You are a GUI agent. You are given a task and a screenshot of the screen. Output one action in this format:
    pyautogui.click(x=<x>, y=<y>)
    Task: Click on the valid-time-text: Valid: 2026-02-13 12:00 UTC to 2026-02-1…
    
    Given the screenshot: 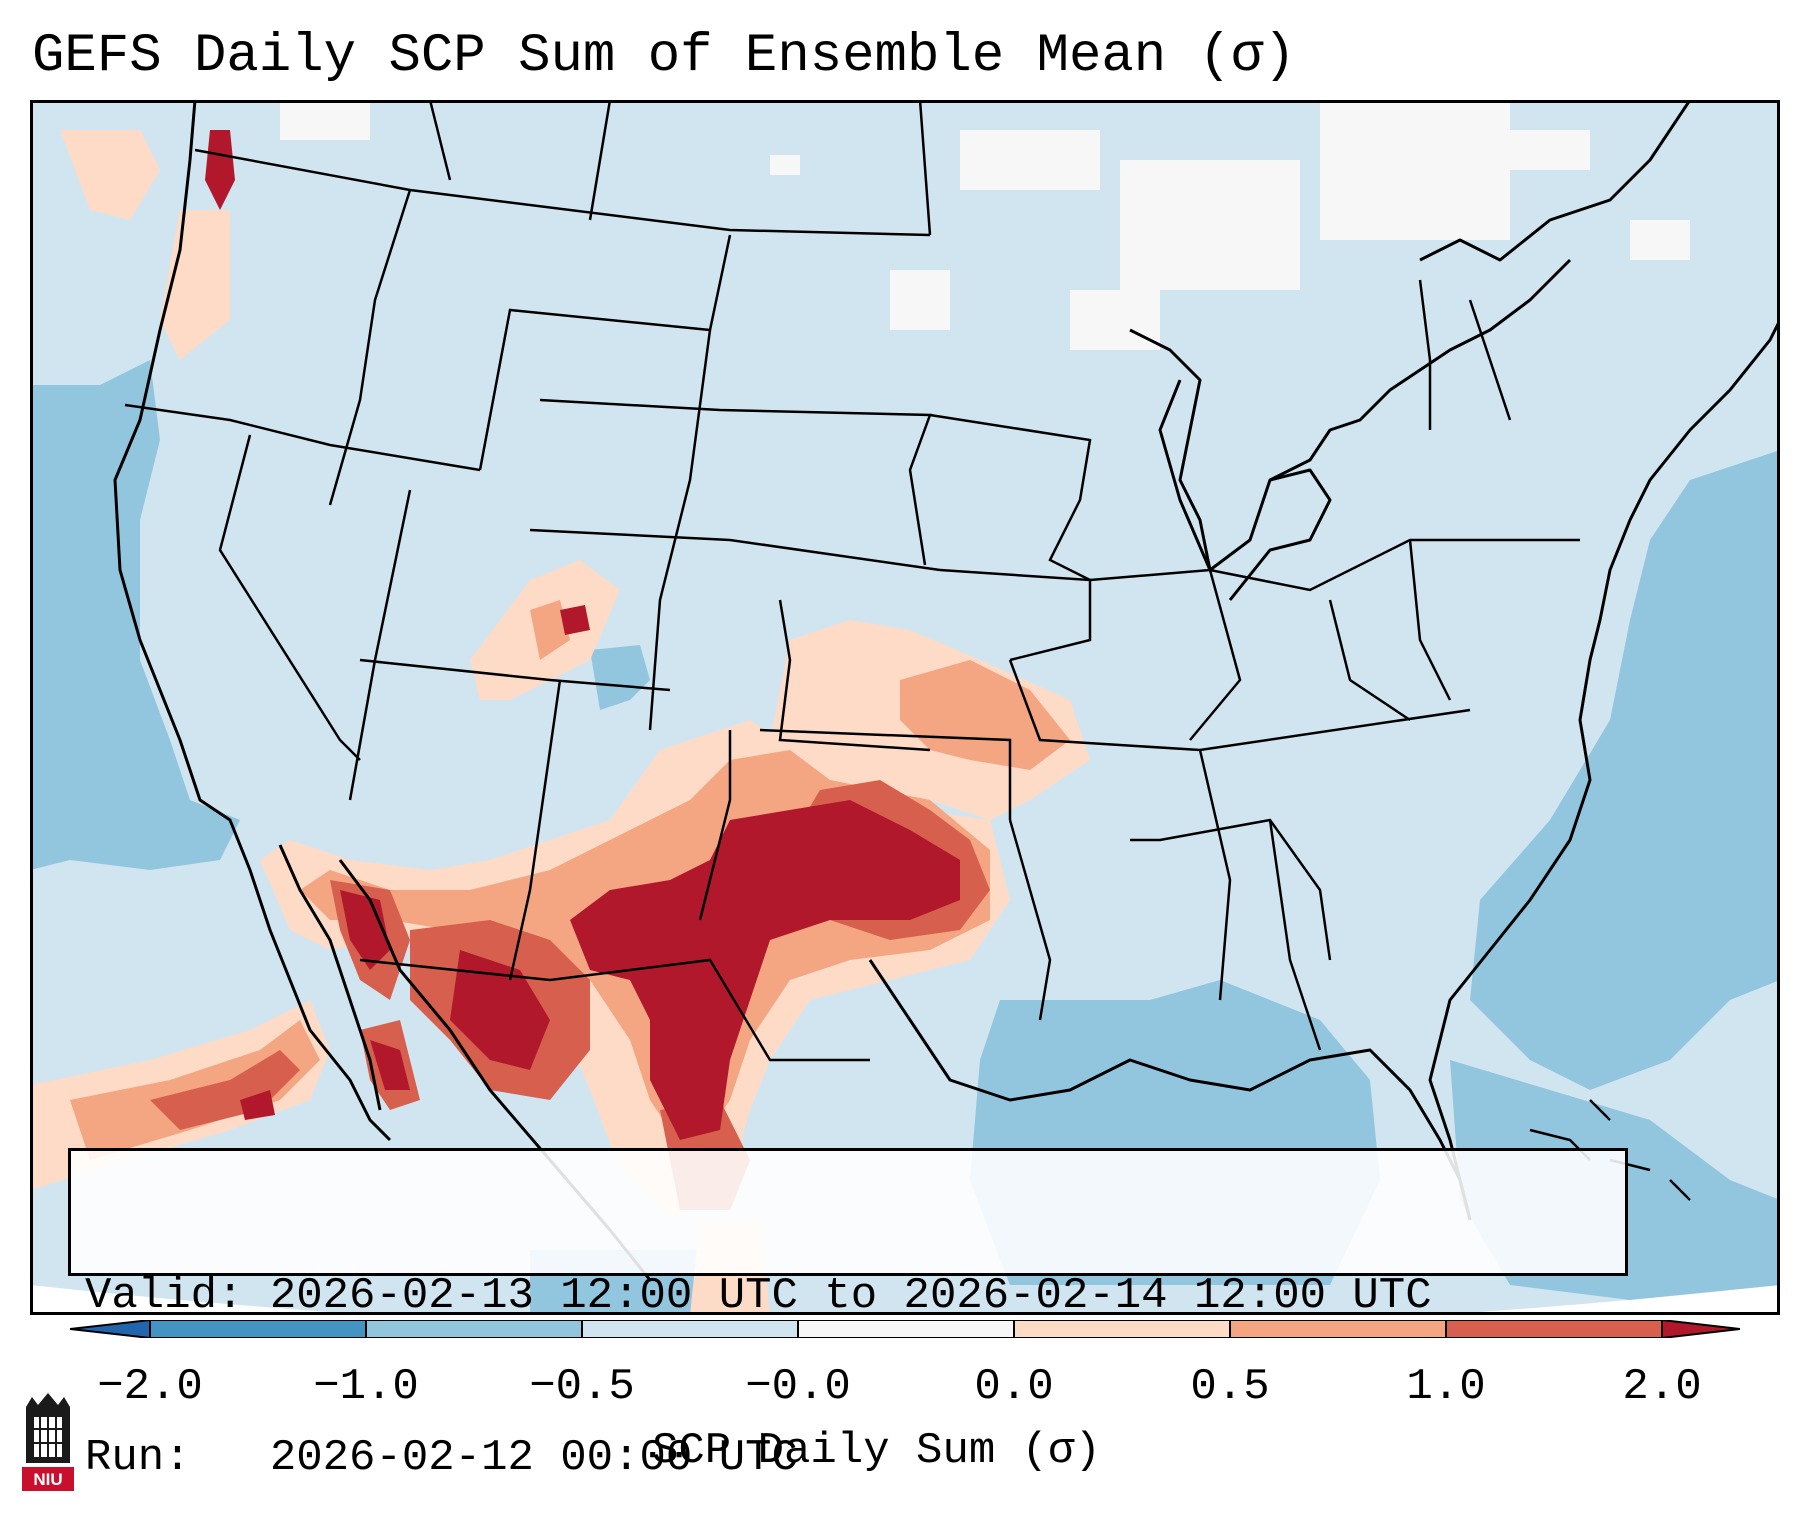 What is the action you would take?
    pyautogui.click(x=758, y=1296)
    